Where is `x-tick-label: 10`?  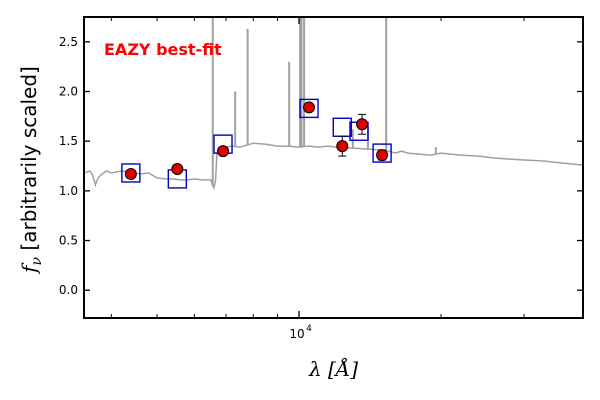 x-tick-label: 10 is located at coordinates (296, 334).